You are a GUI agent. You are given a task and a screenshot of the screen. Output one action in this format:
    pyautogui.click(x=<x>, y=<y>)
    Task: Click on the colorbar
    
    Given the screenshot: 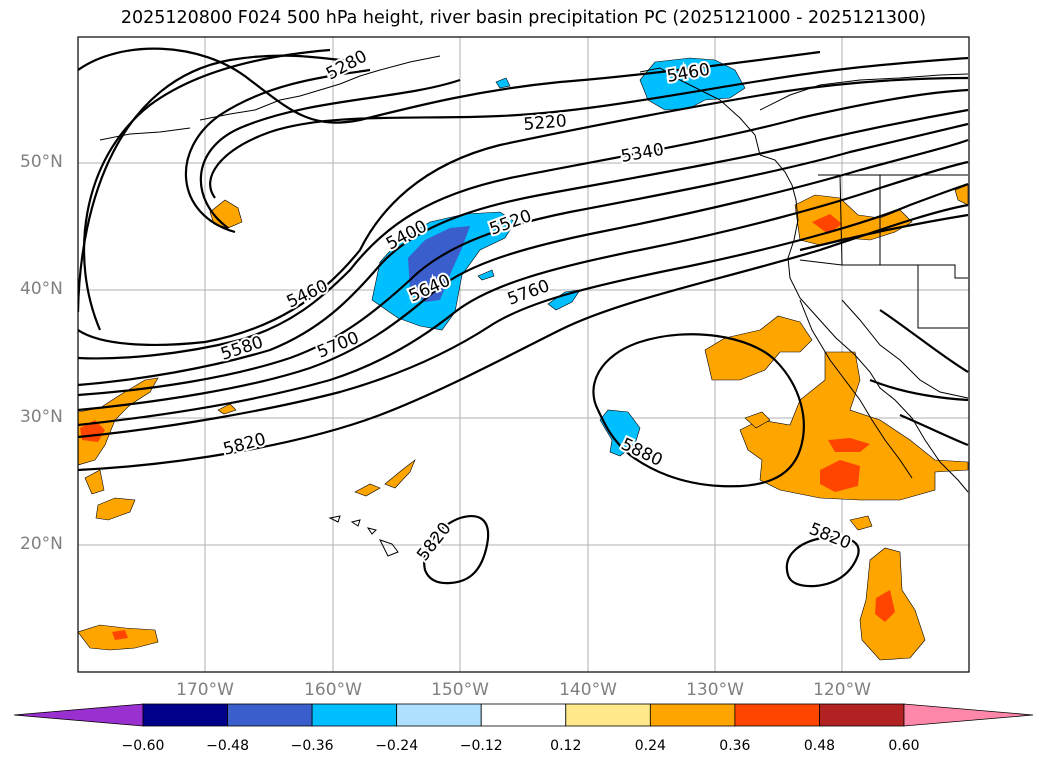 What is the action you would take?
    pyautogui.click(x=523, y=715)
    